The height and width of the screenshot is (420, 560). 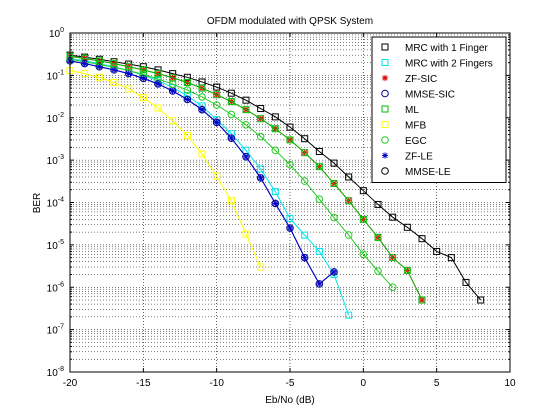 I want to click on x-tick-label: 5, so click(x=437, y=383).